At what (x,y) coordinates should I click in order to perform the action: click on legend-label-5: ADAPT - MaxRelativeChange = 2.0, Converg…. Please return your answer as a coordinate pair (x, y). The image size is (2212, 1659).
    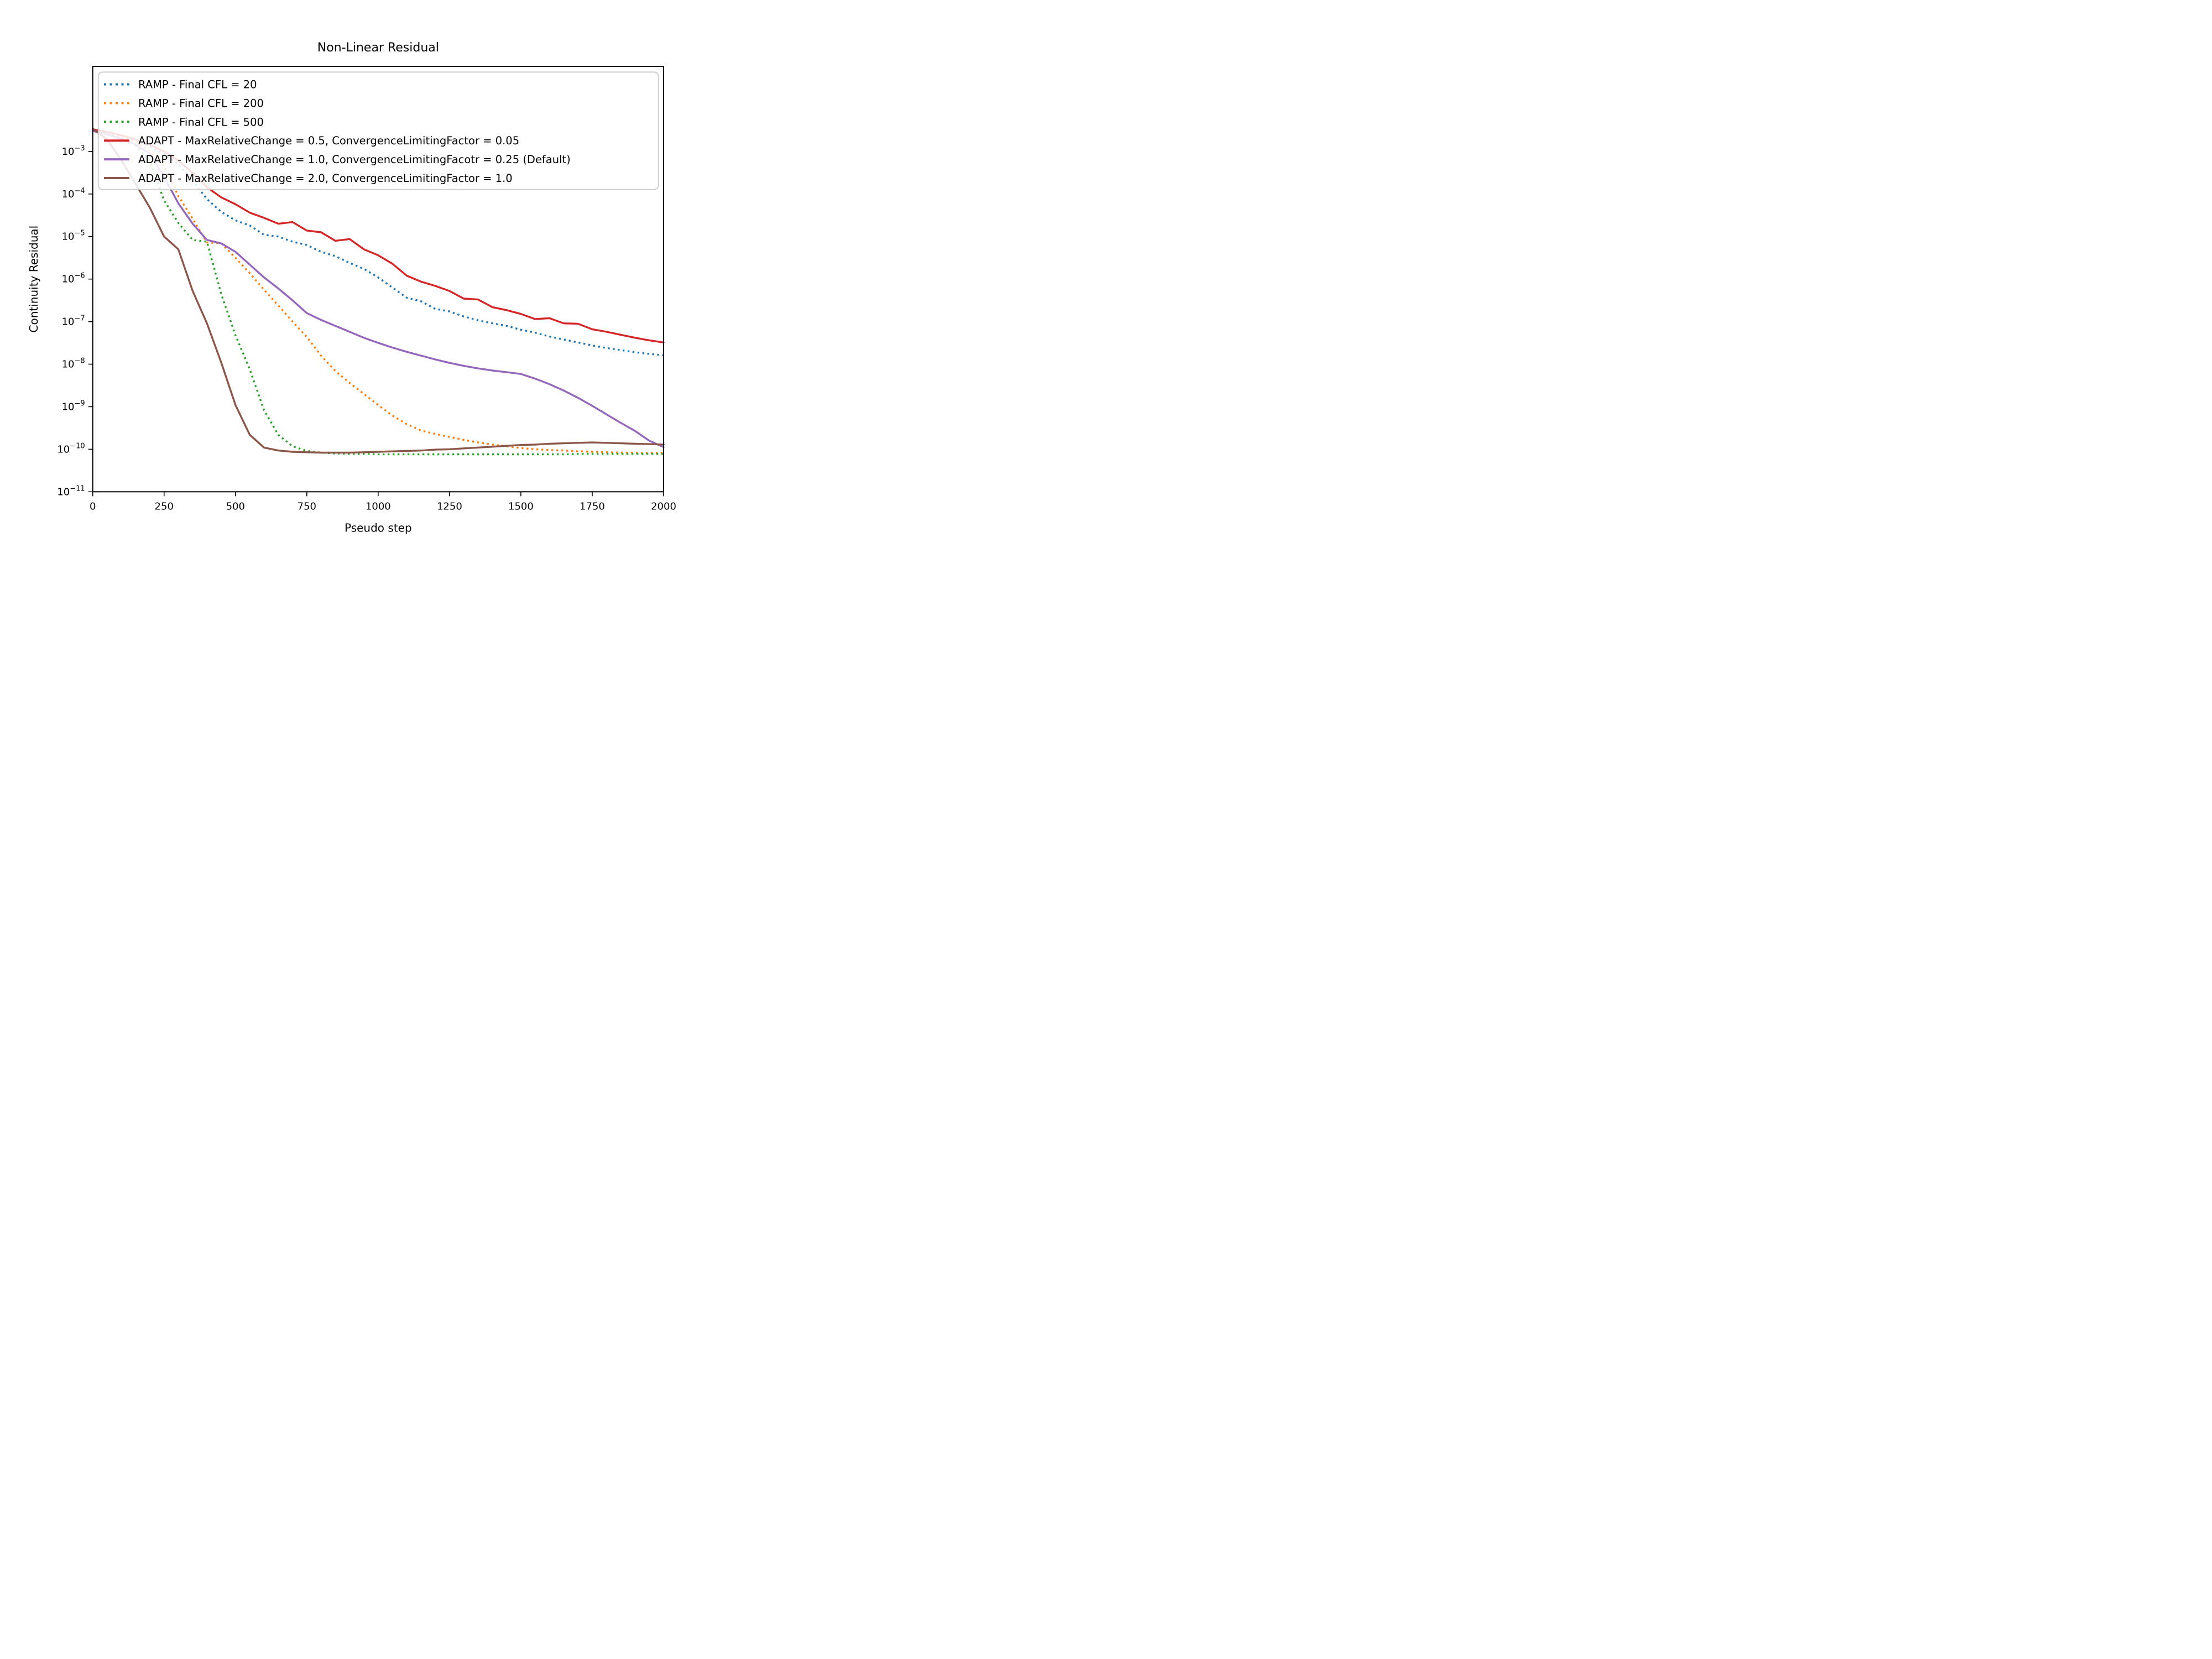
    Looking at the image, I should click on (326, 178).